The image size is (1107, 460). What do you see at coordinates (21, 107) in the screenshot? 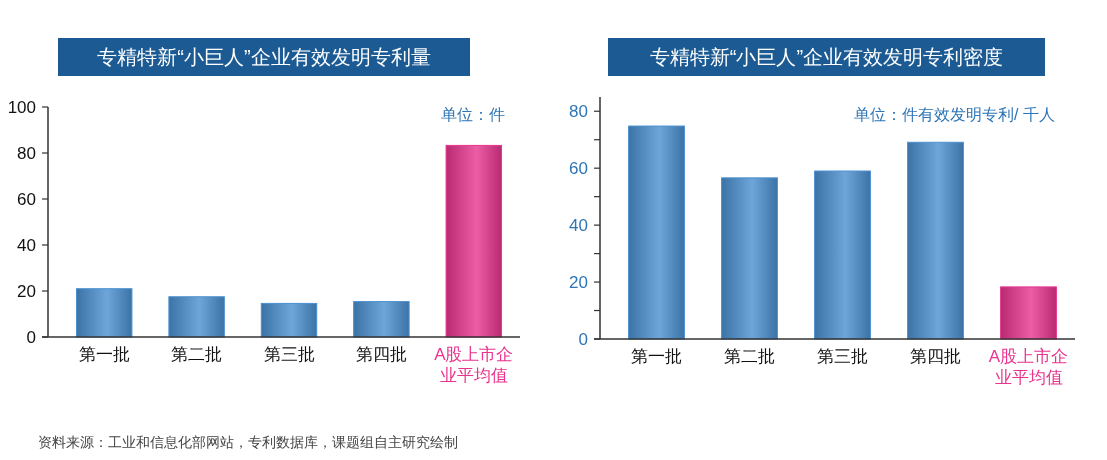
I see `y-tick-label: 100` at bounding box center [21, 107].